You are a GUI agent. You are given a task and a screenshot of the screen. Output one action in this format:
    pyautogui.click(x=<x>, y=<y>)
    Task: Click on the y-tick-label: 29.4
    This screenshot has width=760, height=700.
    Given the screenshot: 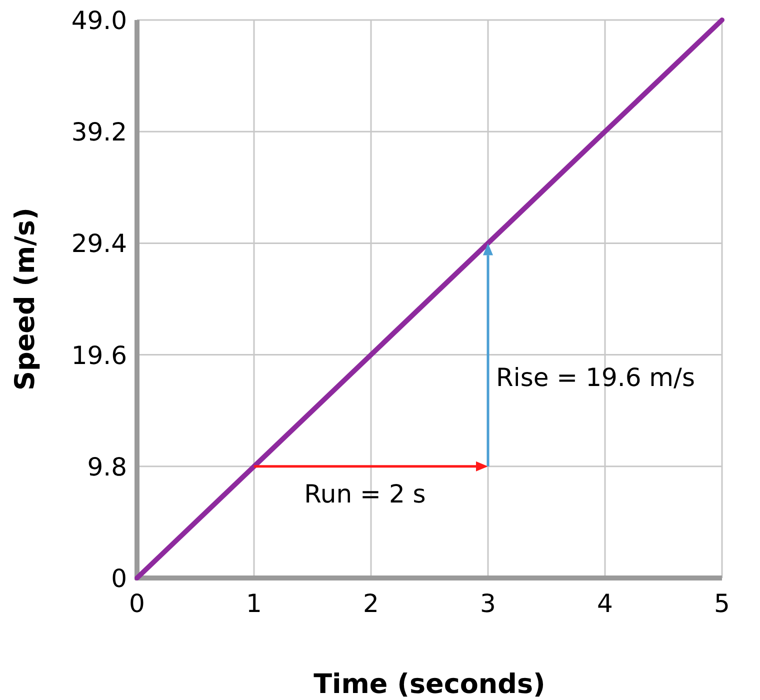 What is the action you would take?
    pyautogui.click(x=99, y=243)
    